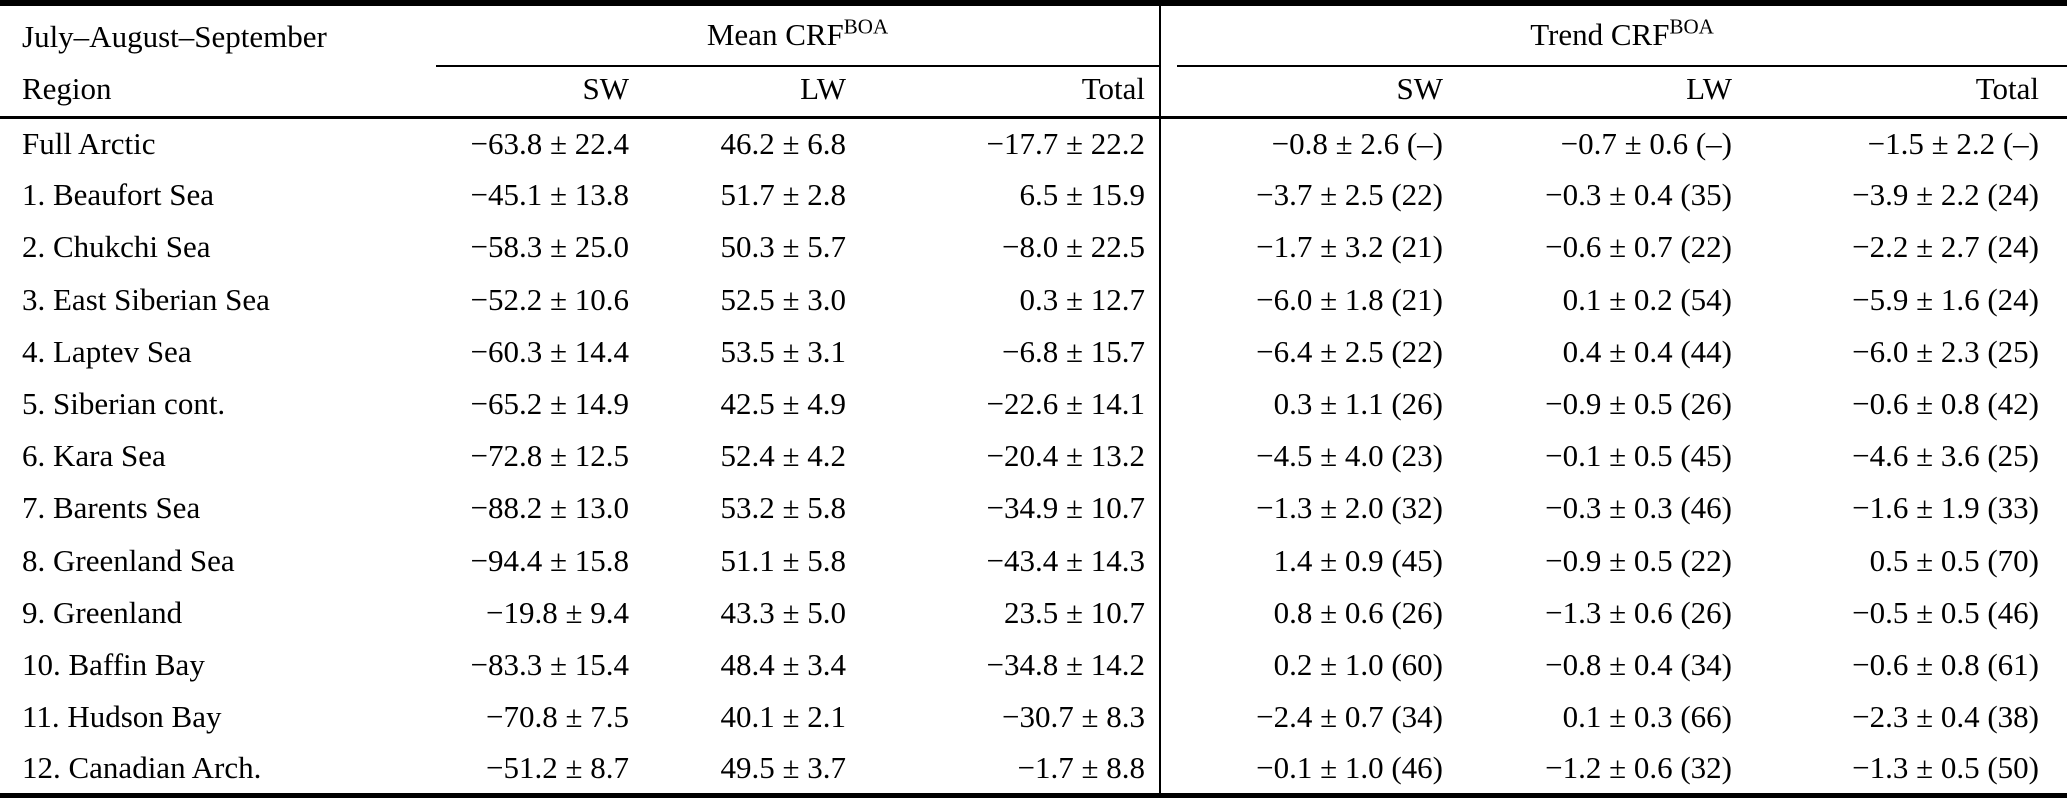 The height and width of the screenshot is (798, 2067). I want to click on mean-sw-cell: −52.2 ± 10.6, so click(550, 299).